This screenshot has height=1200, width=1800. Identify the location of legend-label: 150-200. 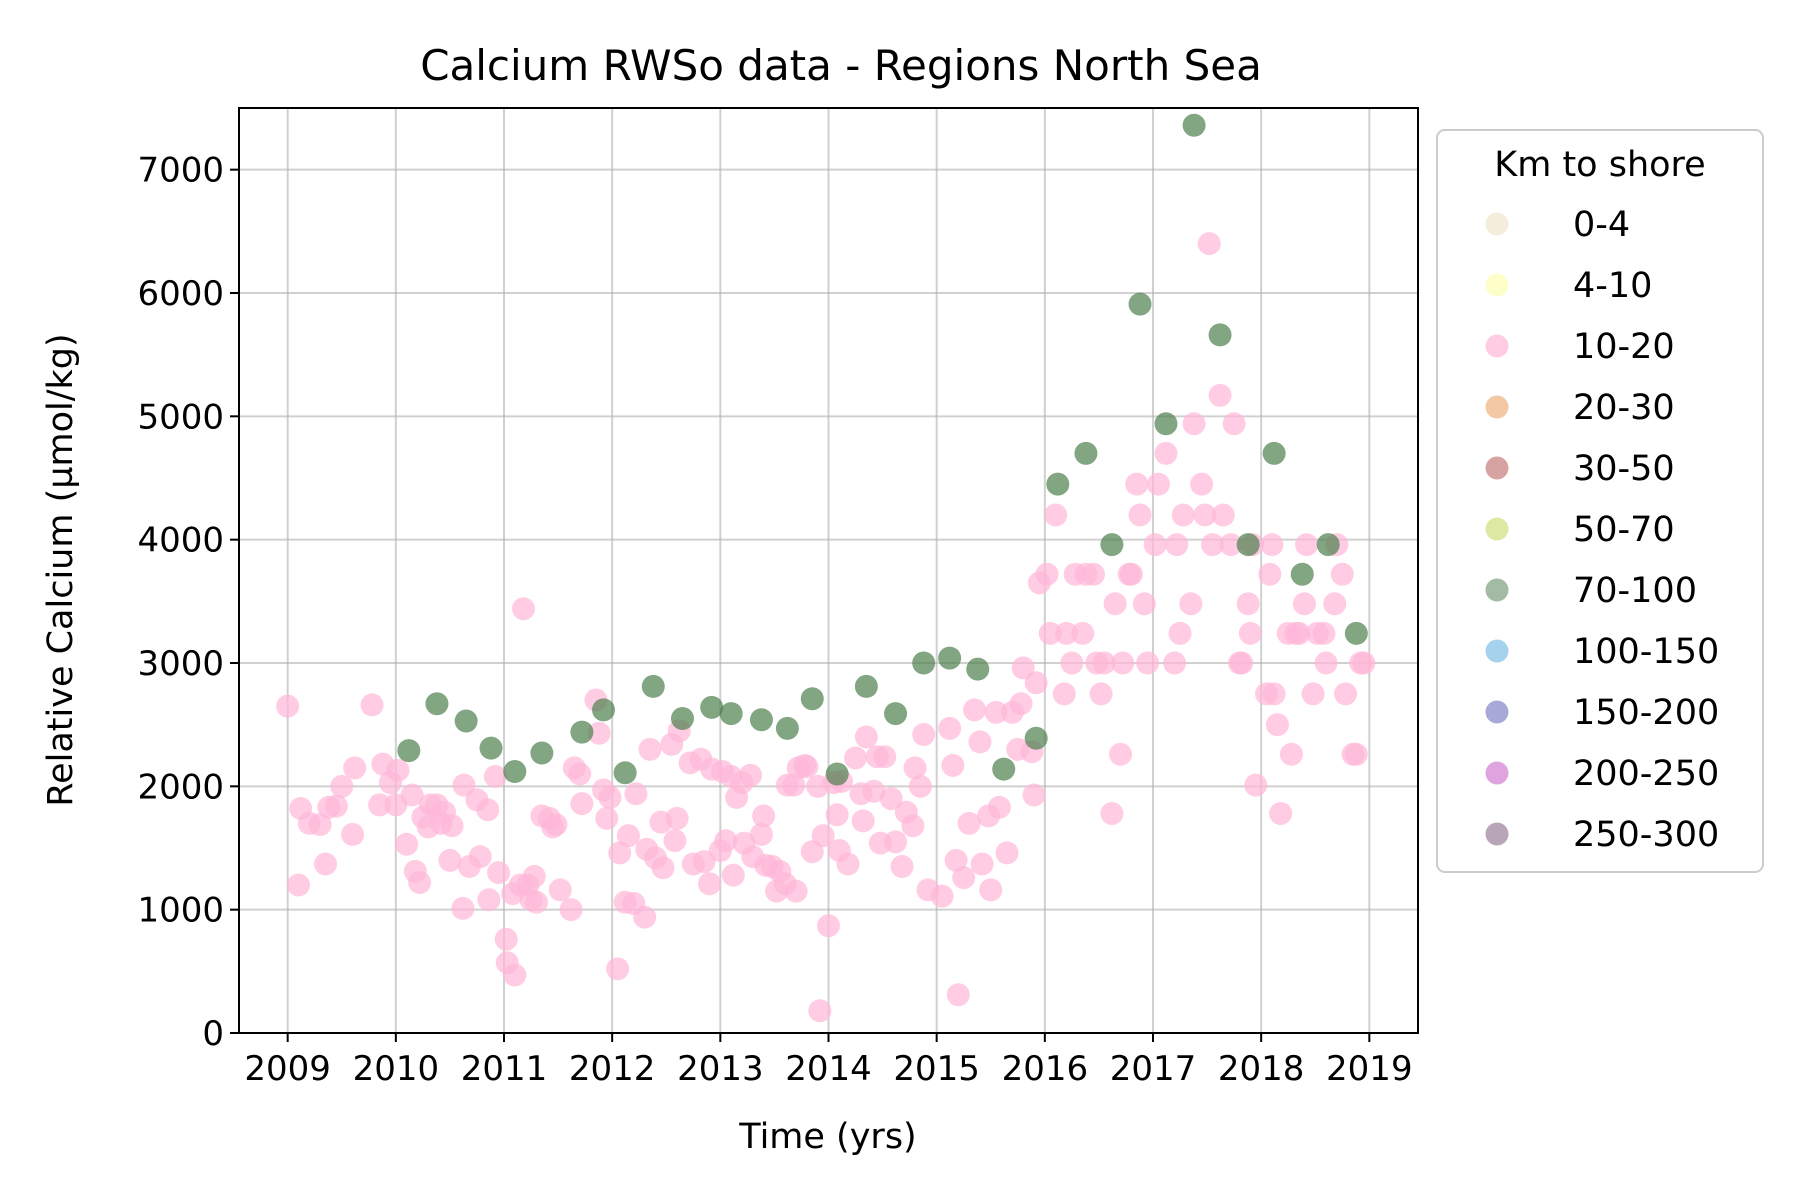
(1646, 713).